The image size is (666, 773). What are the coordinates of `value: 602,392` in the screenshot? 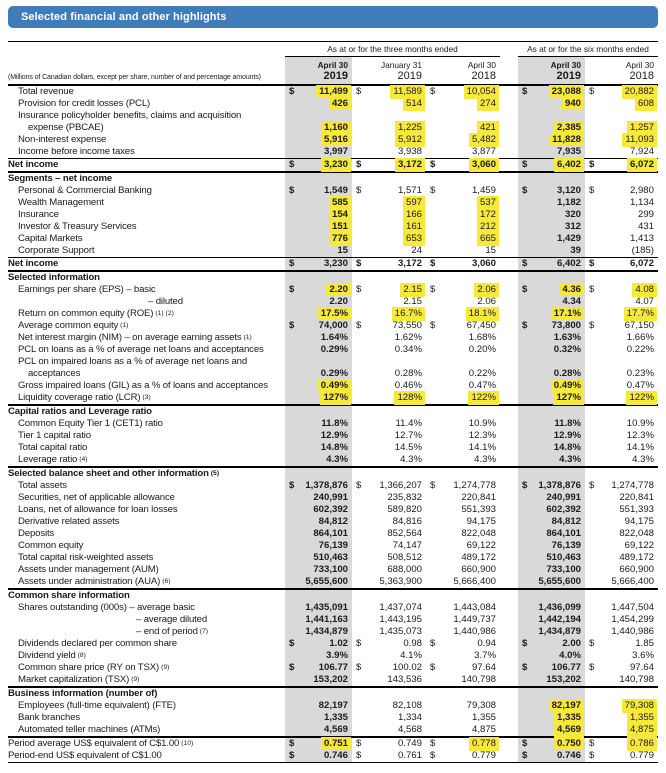 It's located at (563, 509).